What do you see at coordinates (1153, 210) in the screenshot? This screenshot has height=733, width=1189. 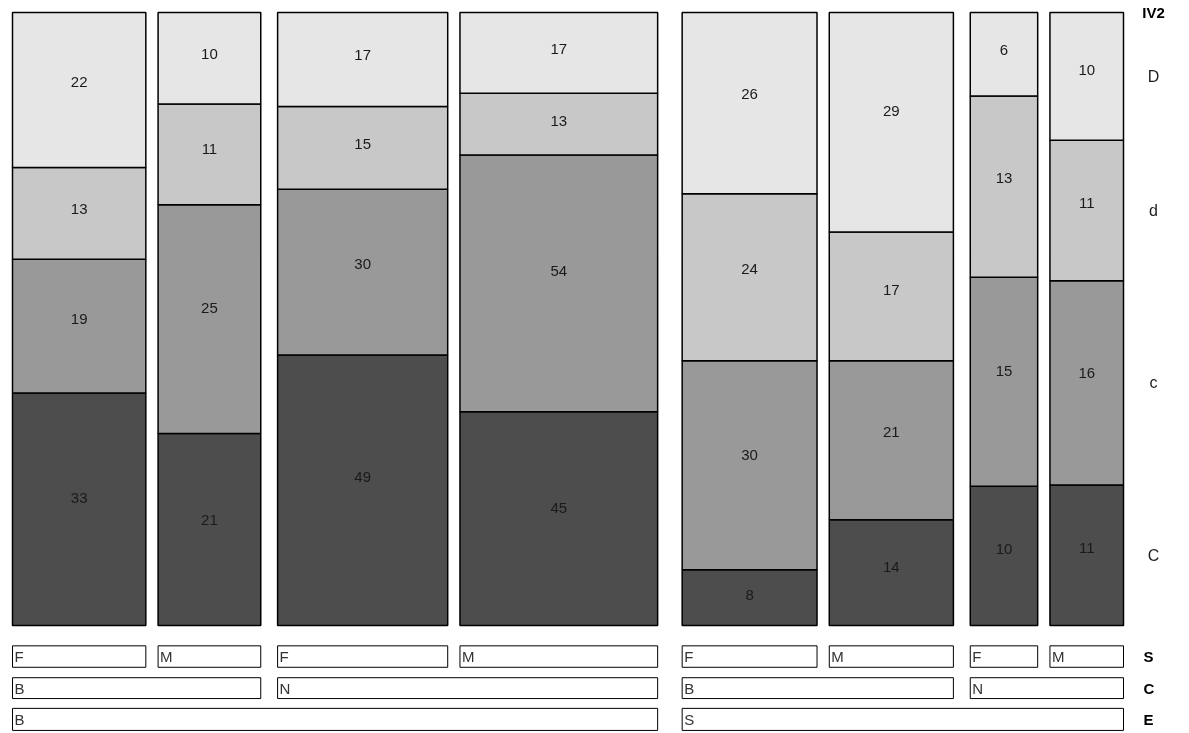 I see `series-label: d` at bounding box center [1153, 210].